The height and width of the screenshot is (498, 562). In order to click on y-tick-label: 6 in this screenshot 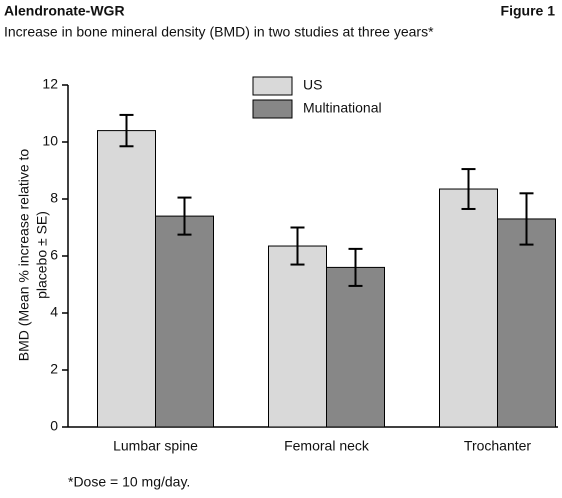, I will do `click(54, 255)`.